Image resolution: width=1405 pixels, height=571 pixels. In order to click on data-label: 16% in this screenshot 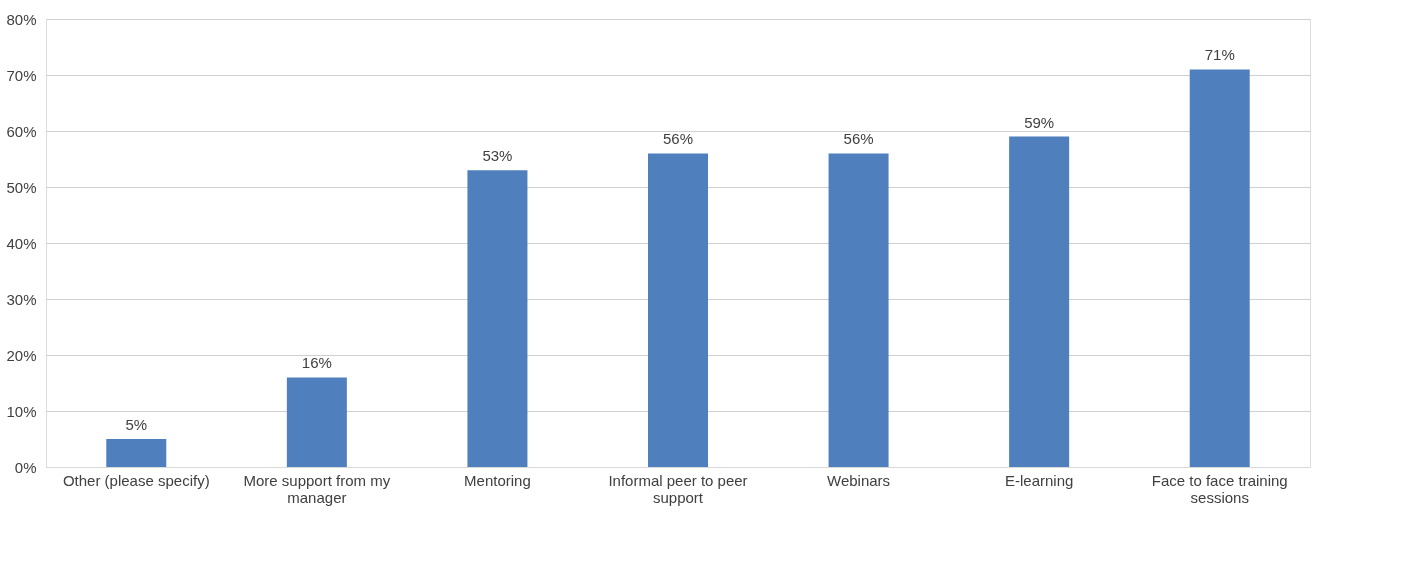, I will do `click(316, 363)`.